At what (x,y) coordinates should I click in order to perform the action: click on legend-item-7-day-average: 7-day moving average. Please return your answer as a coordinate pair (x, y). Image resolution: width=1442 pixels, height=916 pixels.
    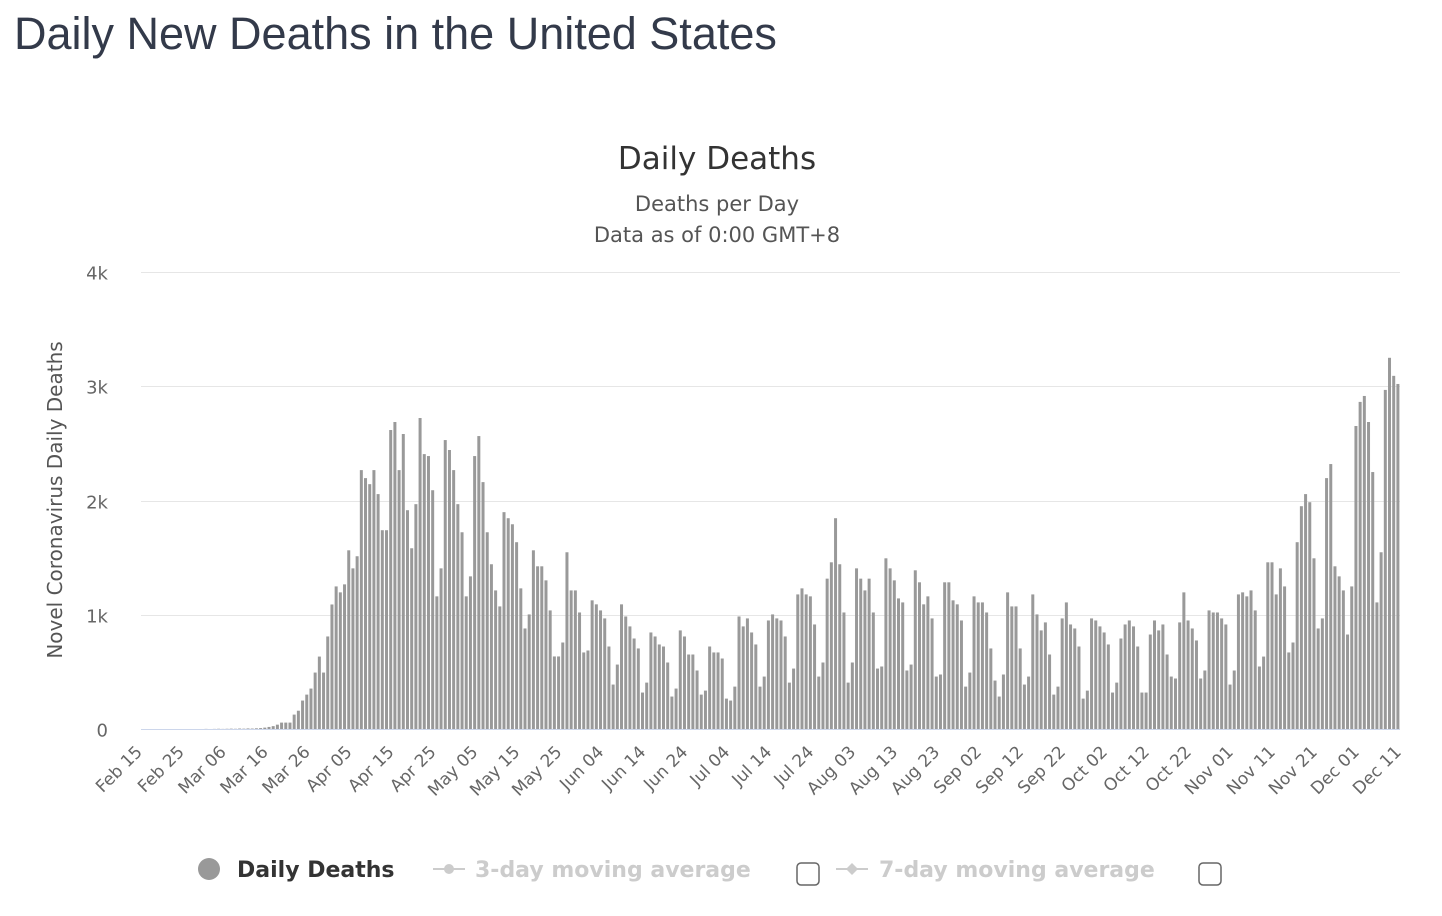
    Looking at the image, I should click on (995, 870).